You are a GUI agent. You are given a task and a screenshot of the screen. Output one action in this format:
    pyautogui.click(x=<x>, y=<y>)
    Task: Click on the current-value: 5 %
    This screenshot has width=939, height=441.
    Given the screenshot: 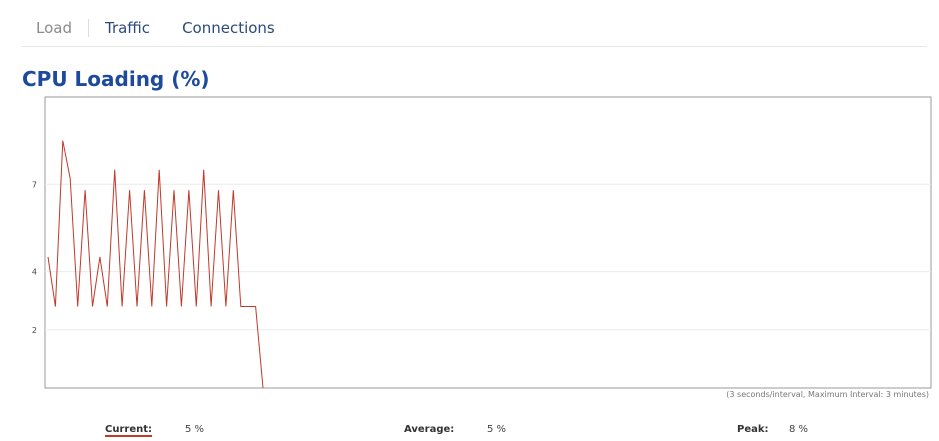 What is the action you would take?
    pyautogui.click(x=195, y=429)
    